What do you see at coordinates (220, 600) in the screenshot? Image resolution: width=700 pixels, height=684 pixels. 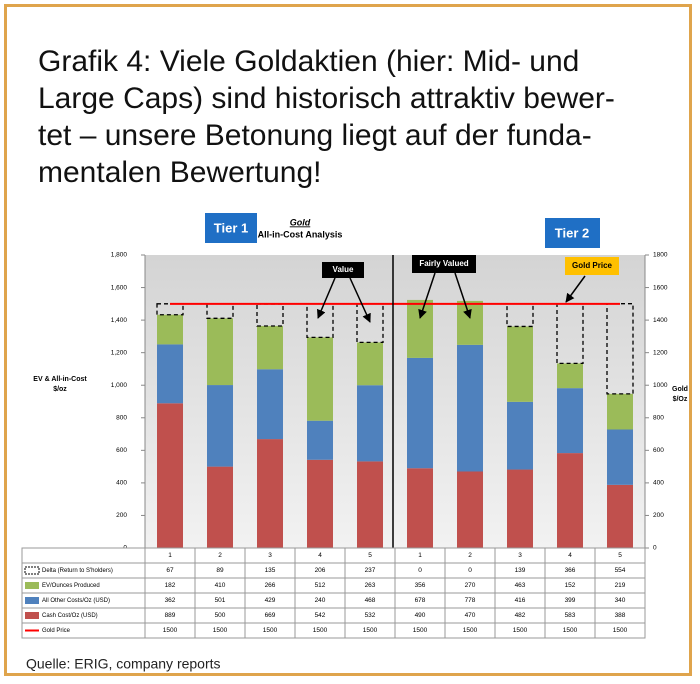 I see `table-cell: 501` at bounding box center [220, 600].